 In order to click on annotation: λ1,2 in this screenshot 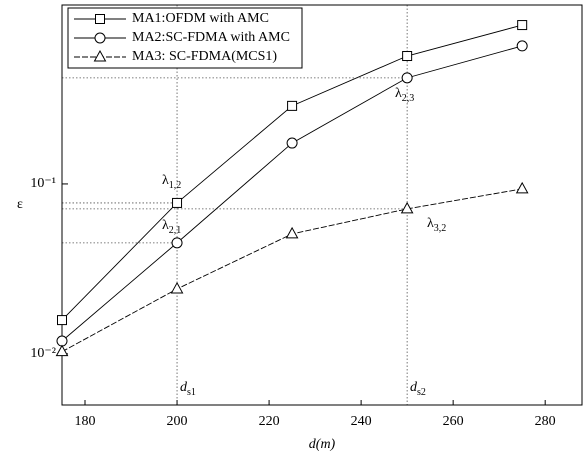, I will do `click(171, 182)`.